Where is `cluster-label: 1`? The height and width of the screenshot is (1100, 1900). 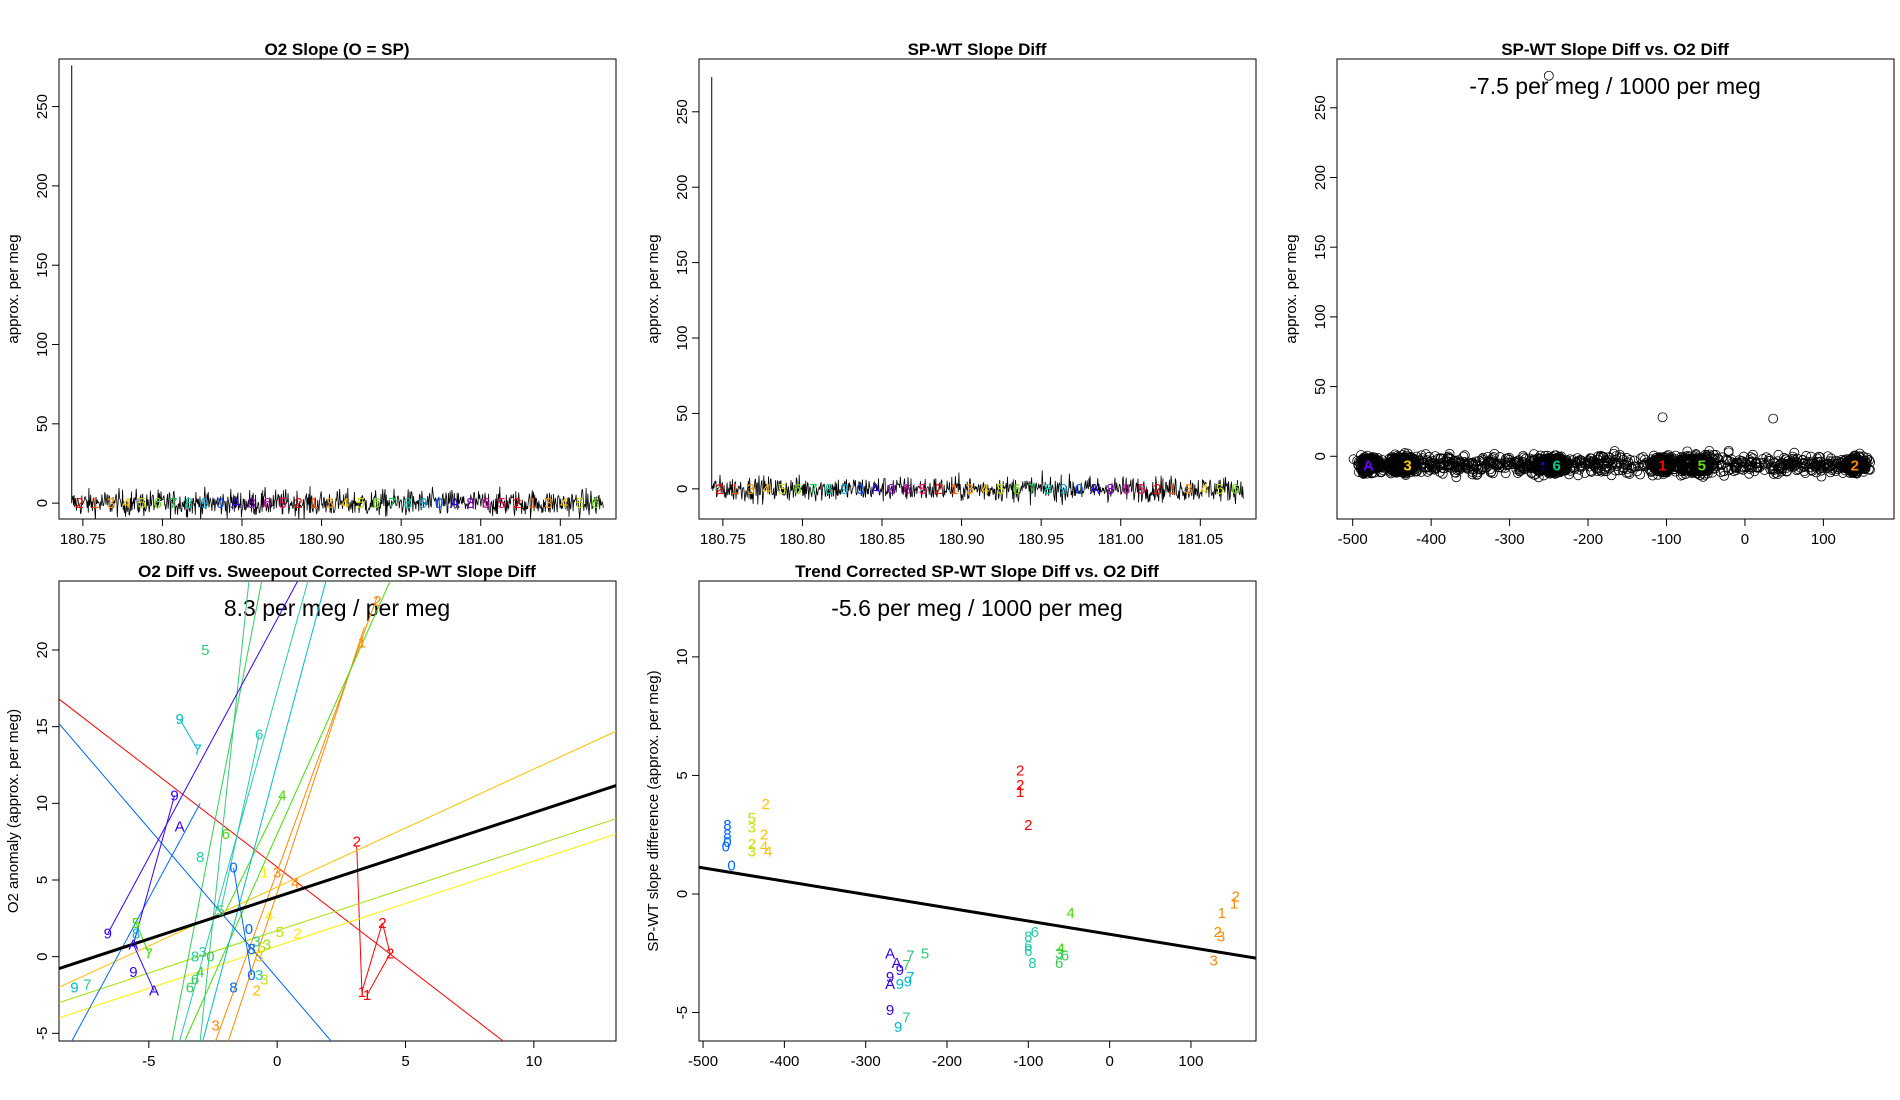 cluster-label: 1 is located at coordinates (1662, 466).